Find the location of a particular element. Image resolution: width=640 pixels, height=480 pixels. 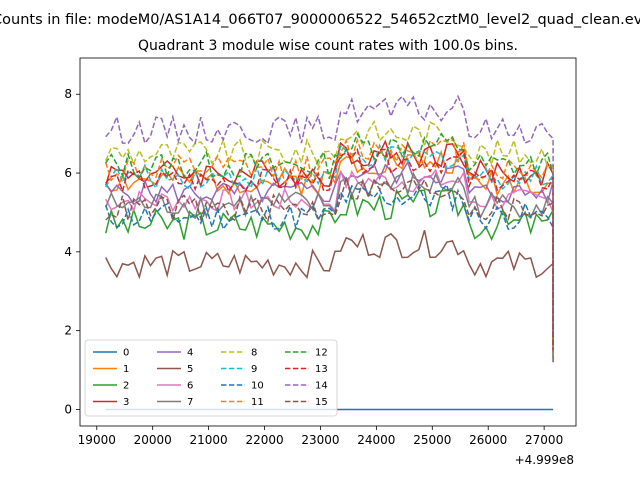

legend-label-1: 1 is located at coordinates (126, 369).